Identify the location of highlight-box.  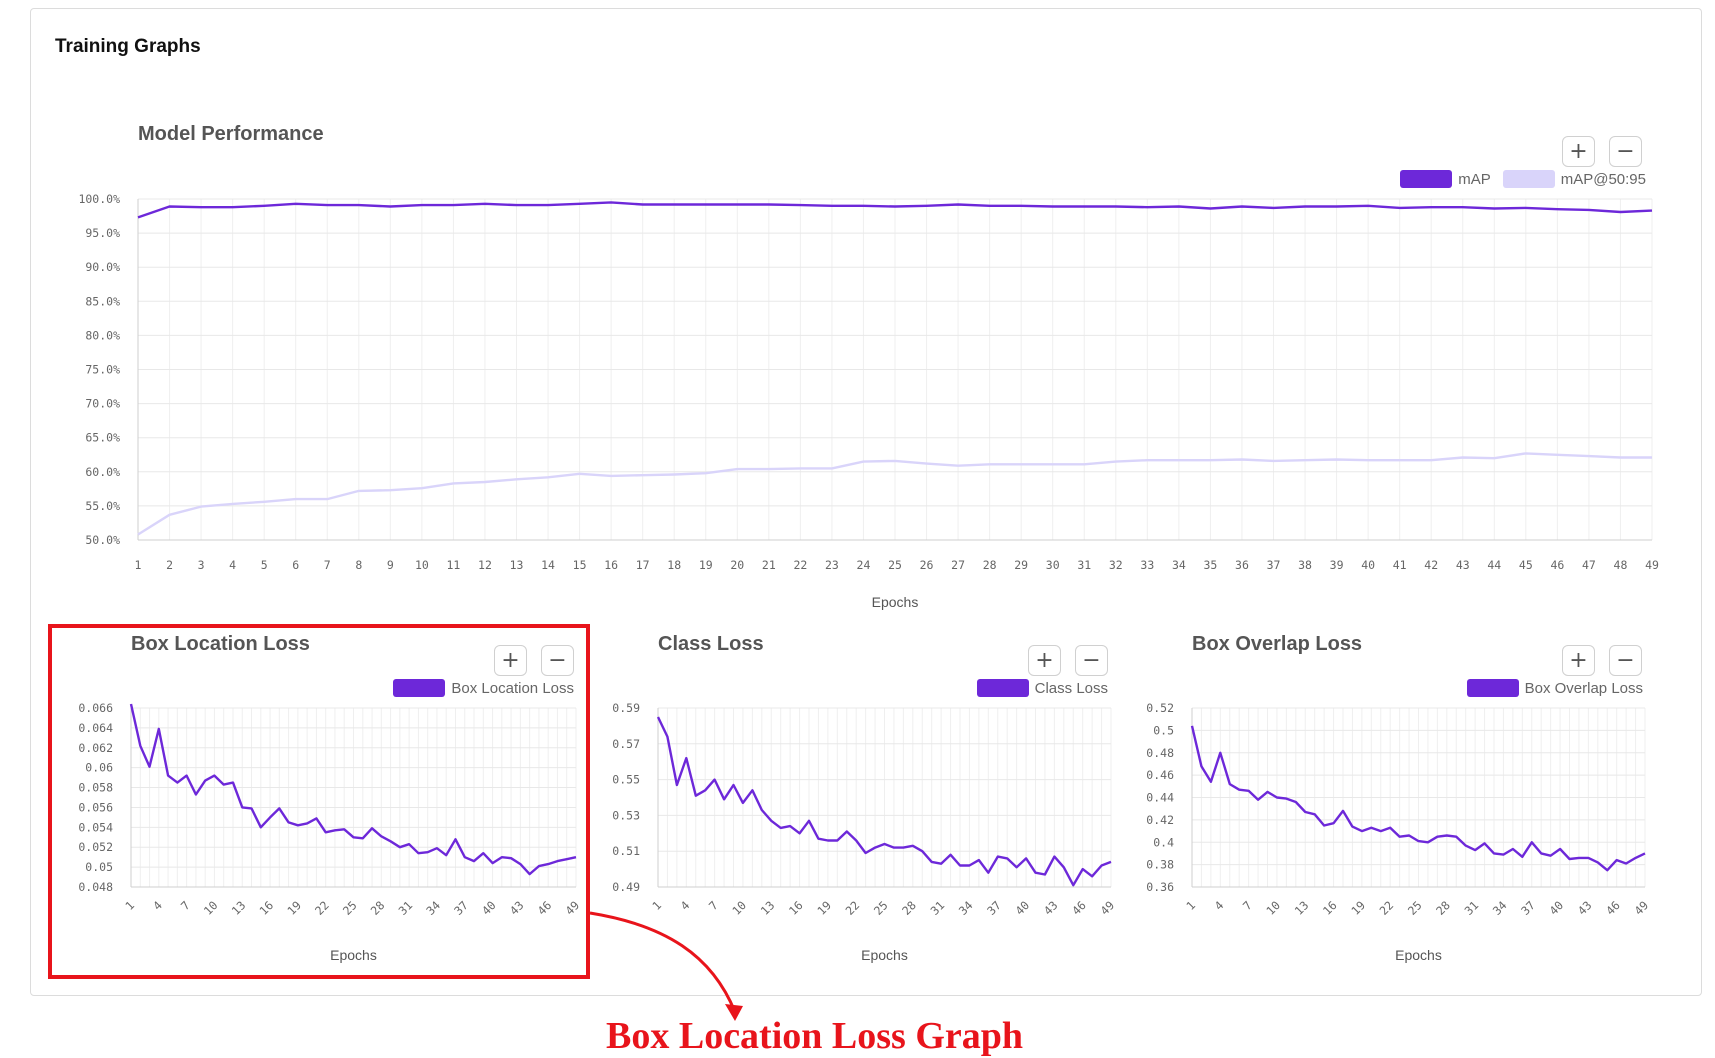
(319, 801).